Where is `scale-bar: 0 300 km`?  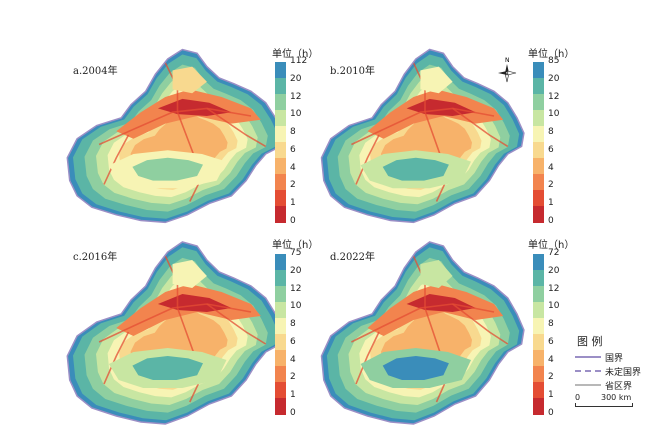
scale-bar: 0 300 km is located at coordinates (612, 402).